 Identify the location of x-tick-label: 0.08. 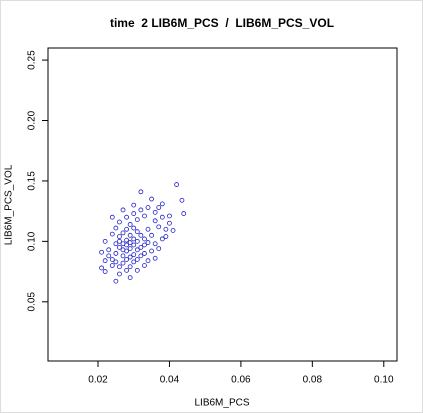
(313, 380).